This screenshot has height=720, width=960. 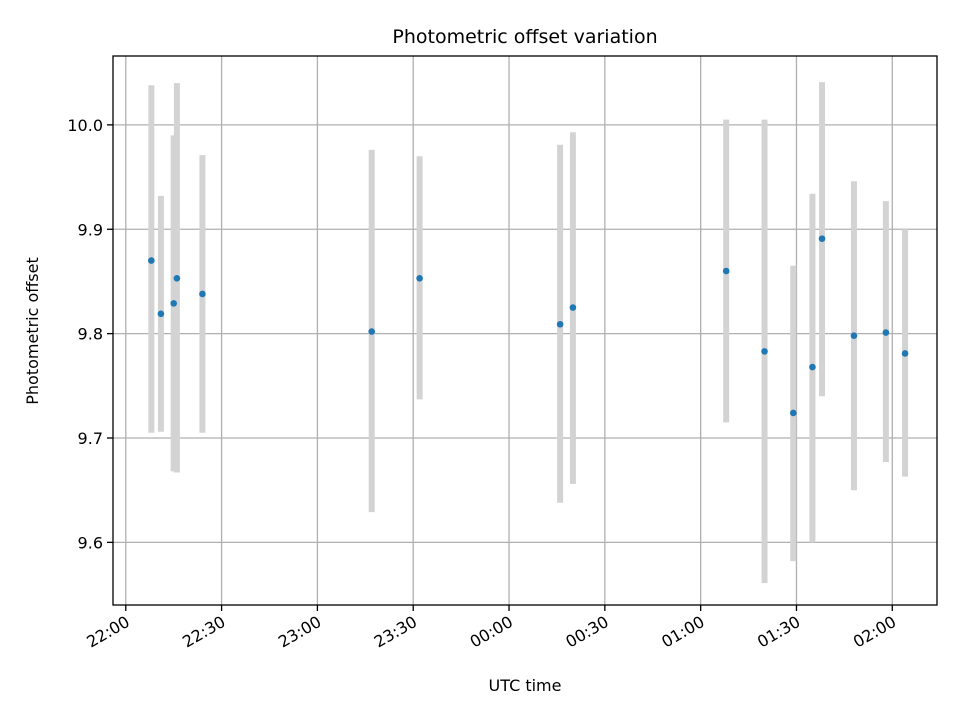 What do you see at coordinates (90, 542) in the screenshot?
I see `y-tick-label: 9.6` at bounding box center [90, 542].